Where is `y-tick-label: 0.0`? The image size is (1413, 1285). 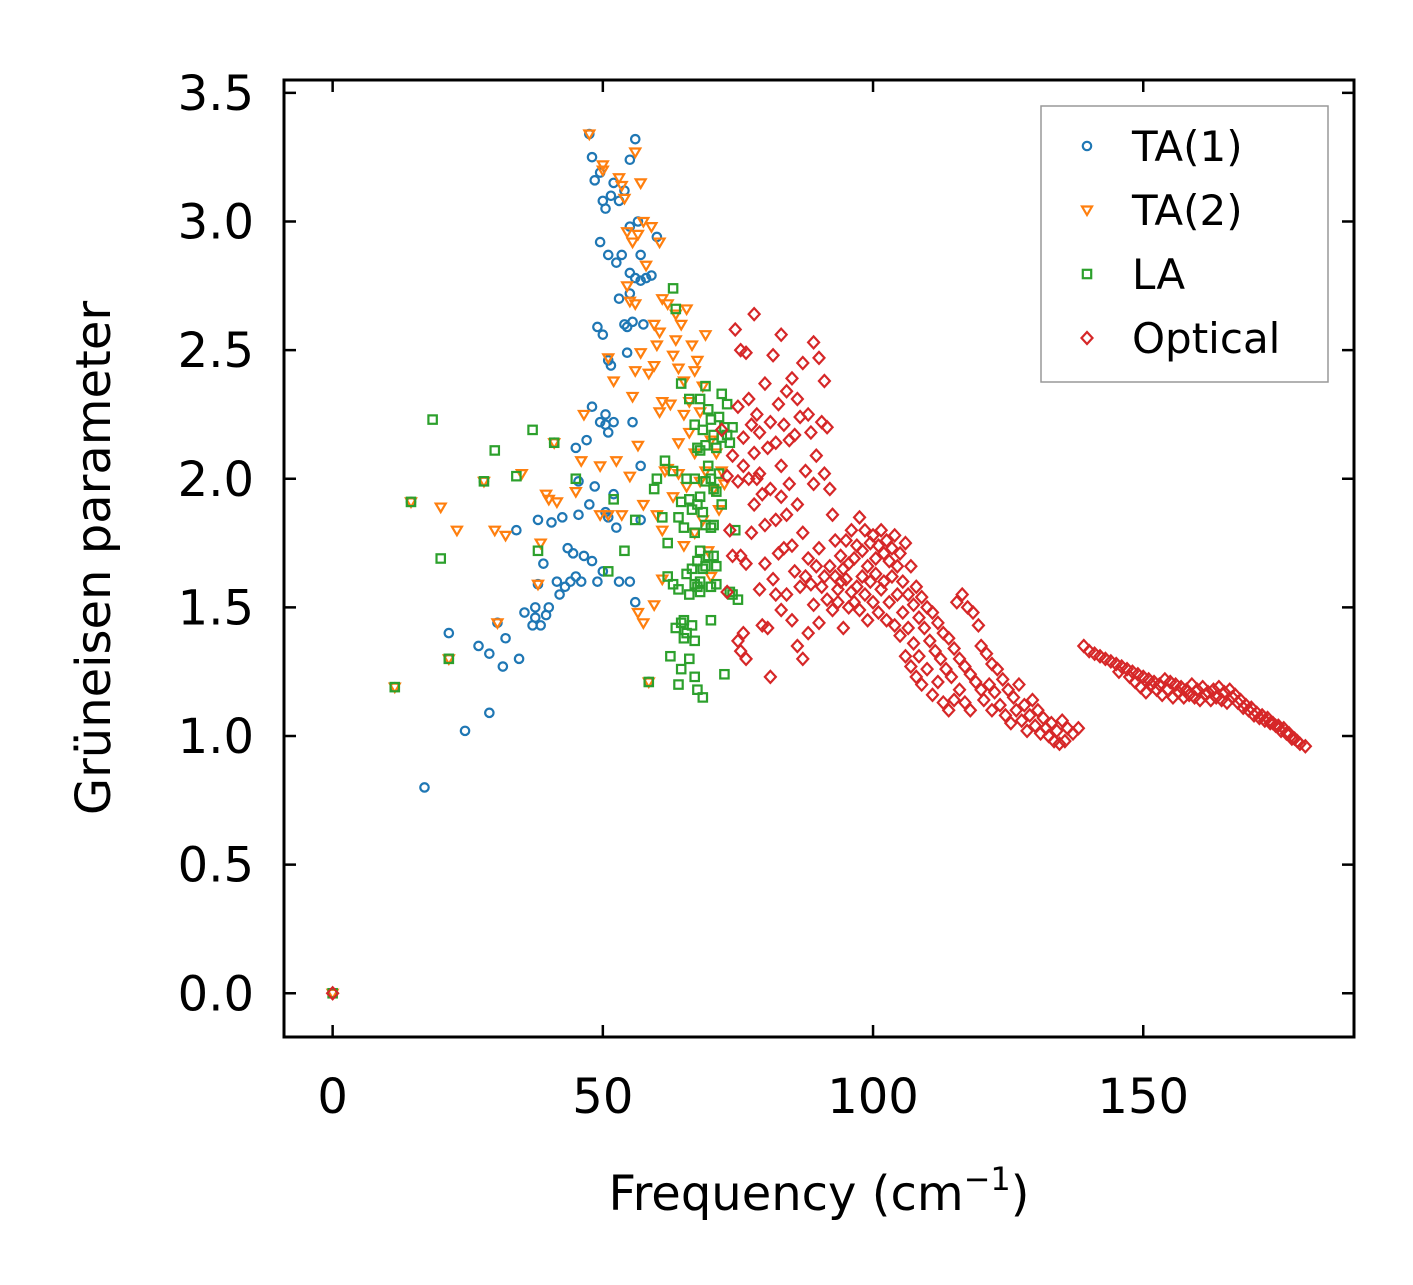
y-tick-label: 0.0 is located at coordinates (216, 994).